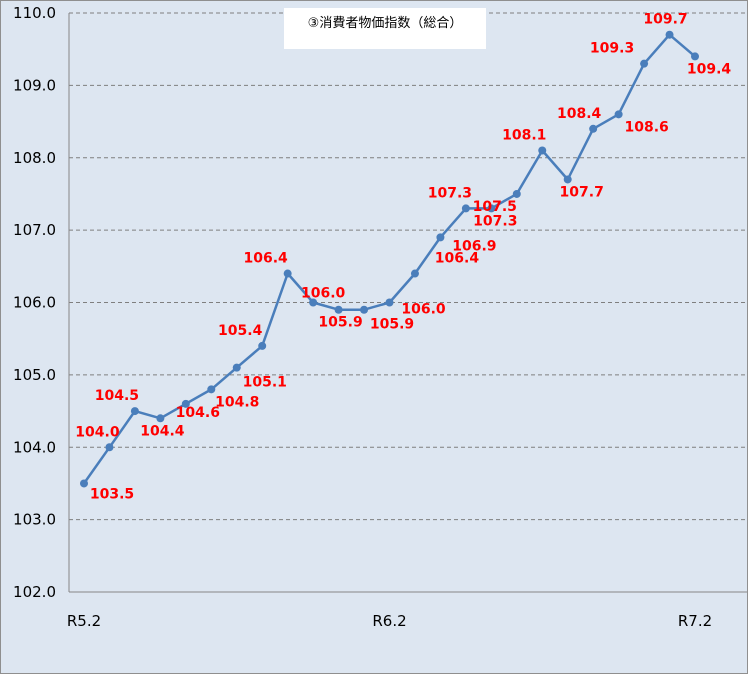 Image resolution: width=748 pixels, height=674 pixels. What do you see at coordinates (34, 520) in the screenshot?
I see `y-tick-label: 103.0` at bounding box center [34, 520].